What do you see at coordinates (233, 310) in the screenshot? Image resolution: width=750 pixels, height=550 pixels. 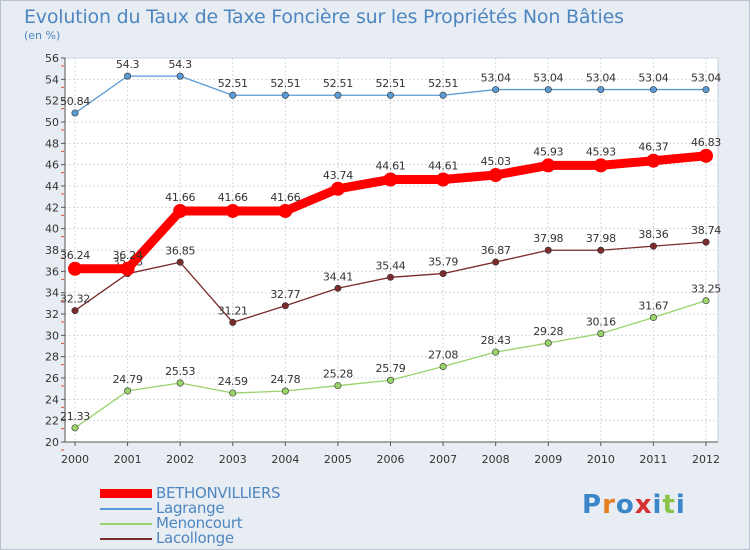 I see `data-label-lacollonge: 31.21` at bounding box center [233, 310].